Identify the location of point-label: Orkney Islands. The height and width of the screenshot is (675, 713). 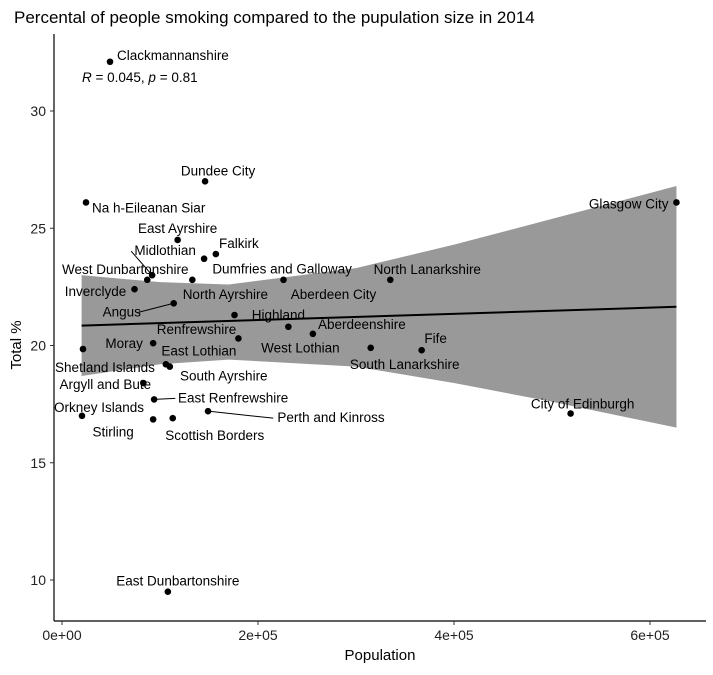
(99, 407).